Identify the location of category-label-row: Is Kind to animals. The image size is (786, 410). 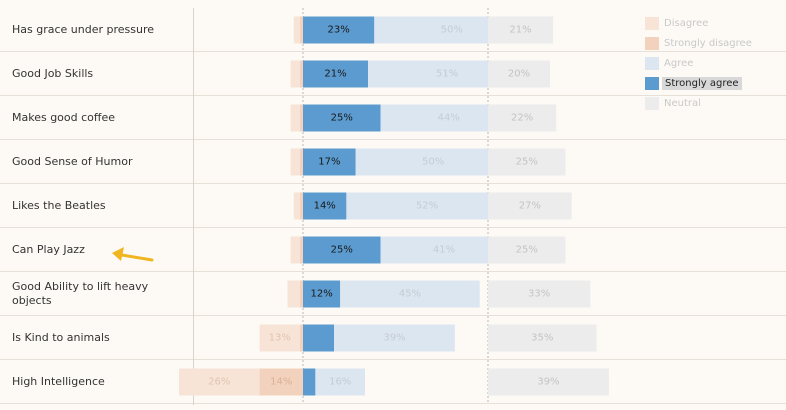
(96, 338).